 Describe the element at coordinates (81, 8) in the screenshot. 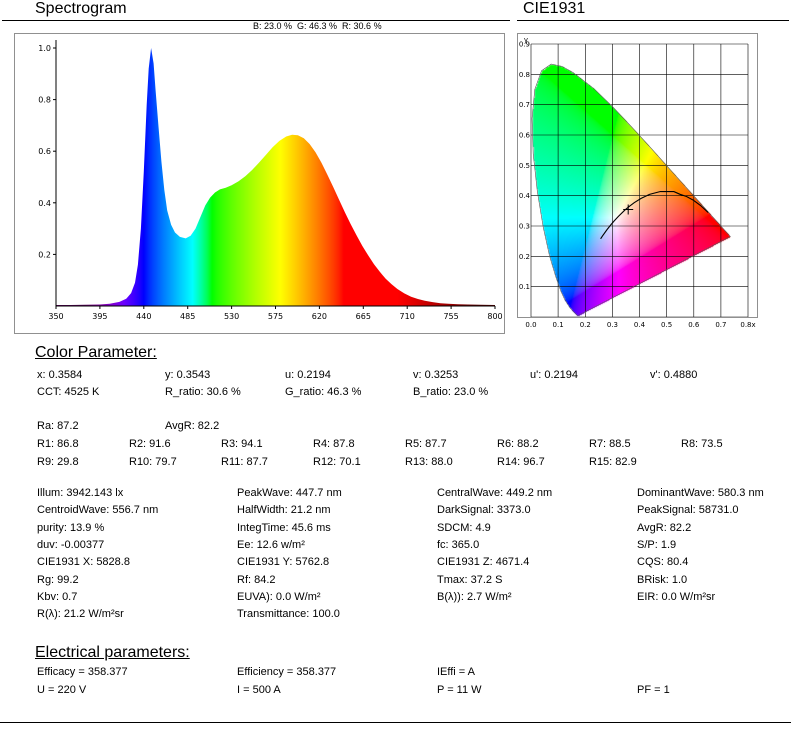

I see `spectrogram-title-text: Spectrogram` at that location.